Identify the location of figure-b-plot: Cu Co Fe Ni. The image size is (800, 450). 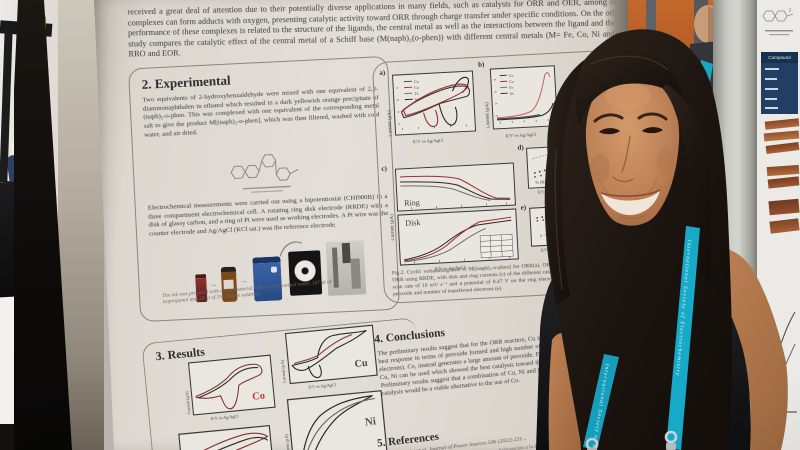
(523, 97).